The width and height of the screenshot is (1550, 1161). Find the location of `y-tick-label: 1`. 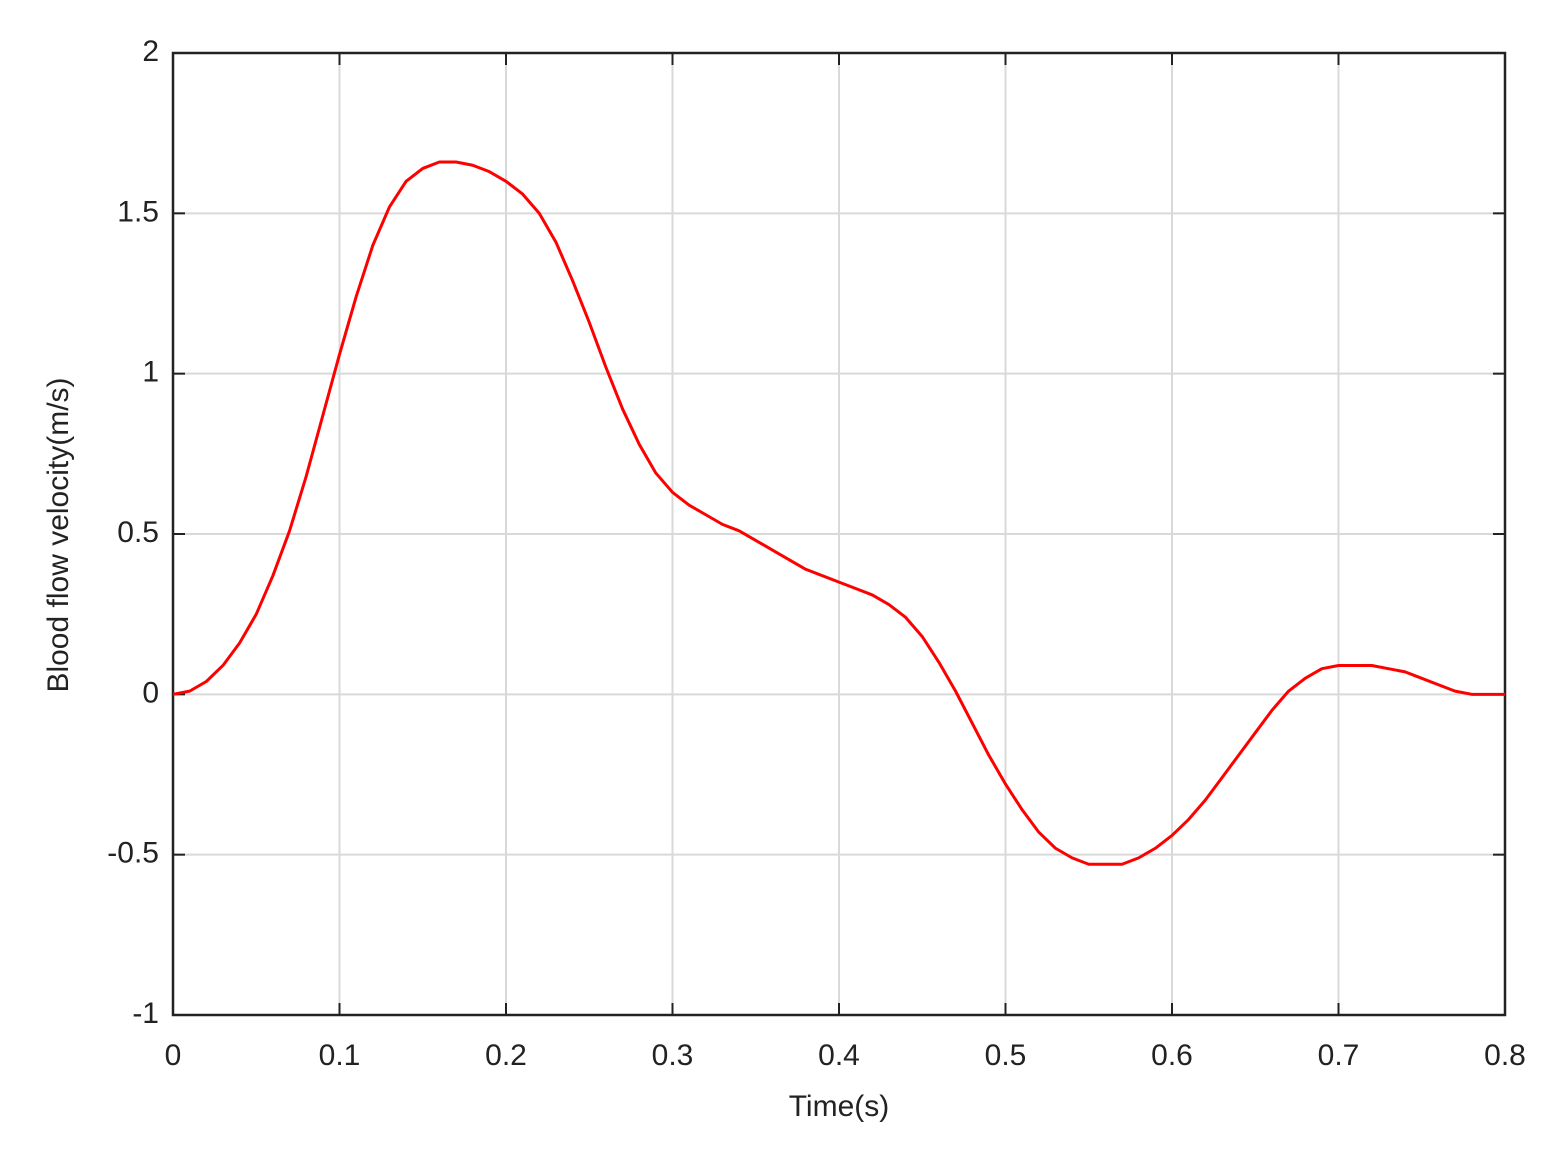

y-tick-label: 1 is located at coordinates (150, 372).